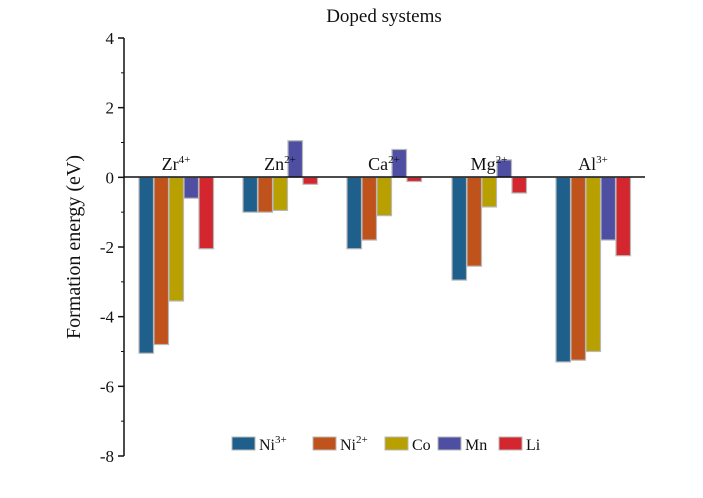  I want to click on legend-label-li: Li, so click(533, 445).